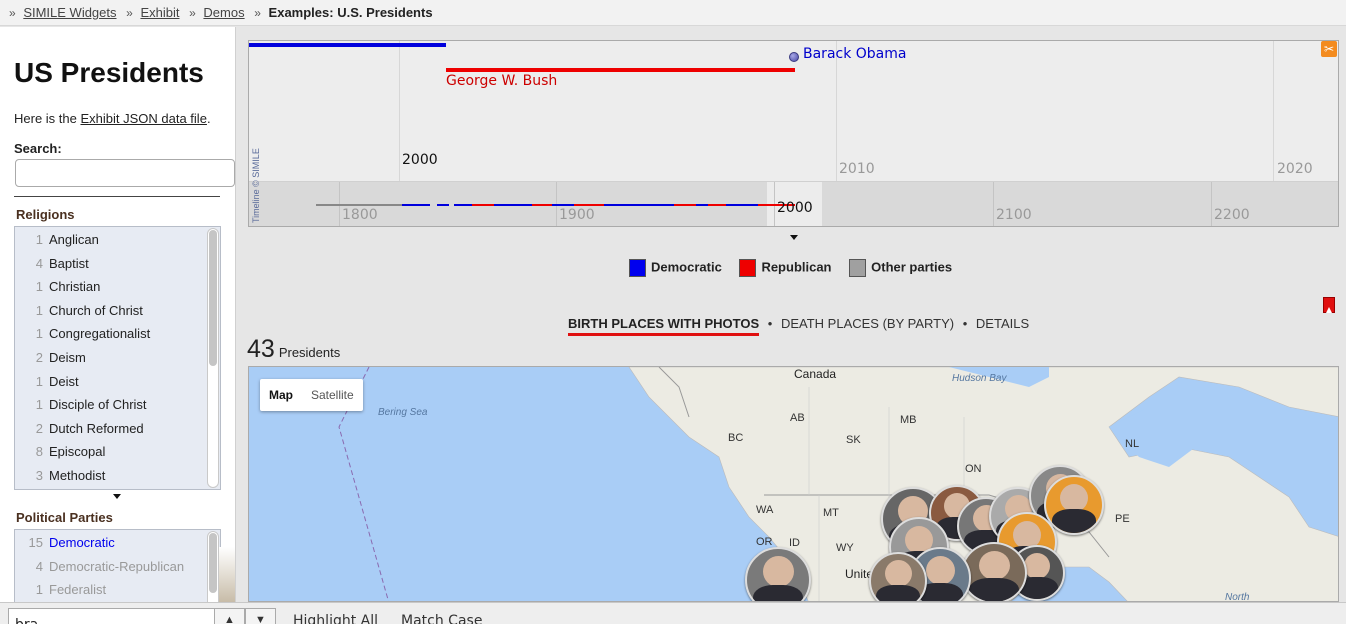  What do you see at coordinates (281, 395) in the screenshot?
I see `map-type-map: Map` at bounding box center [281, 395].